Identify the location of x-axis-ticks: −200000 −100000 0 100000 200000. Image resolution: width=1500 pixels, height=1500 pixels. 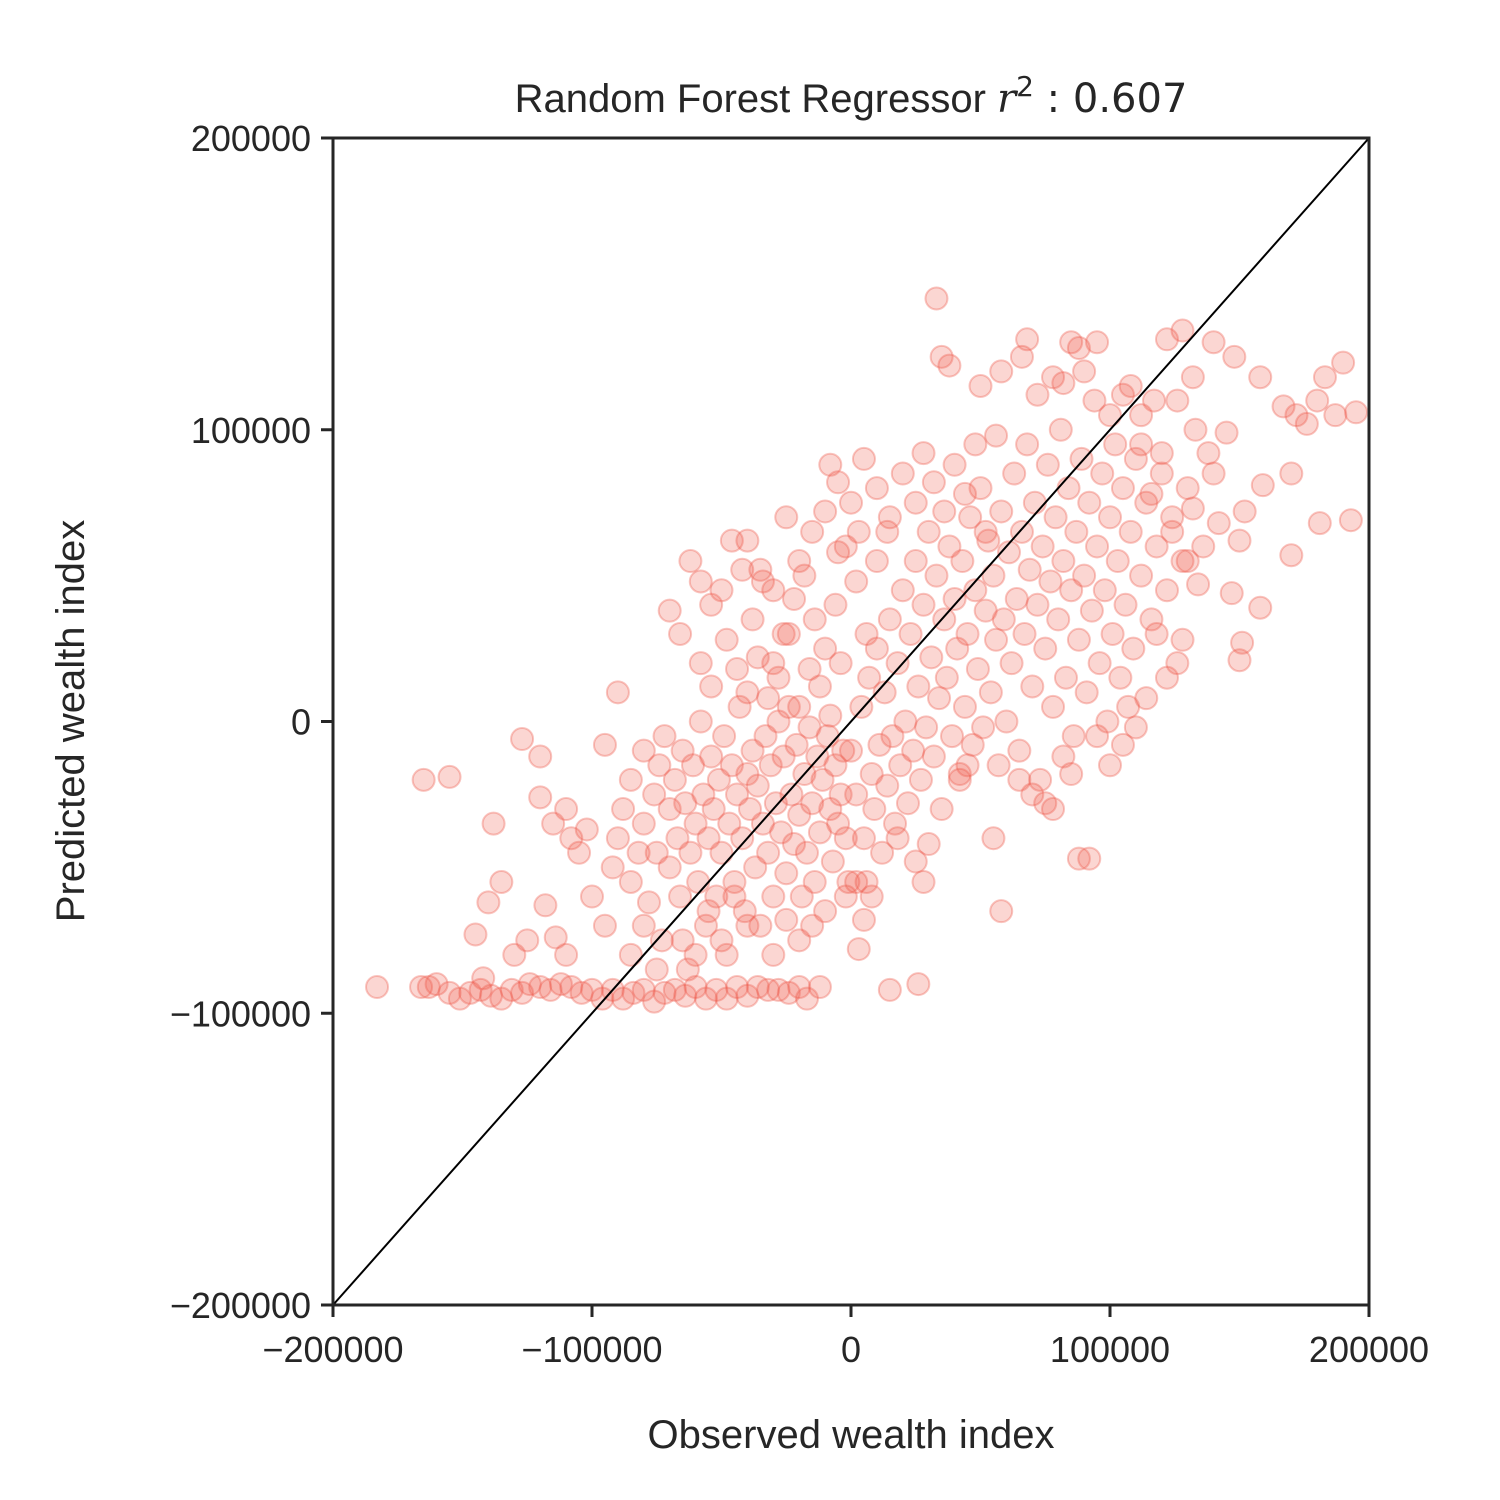
(845, 1337).